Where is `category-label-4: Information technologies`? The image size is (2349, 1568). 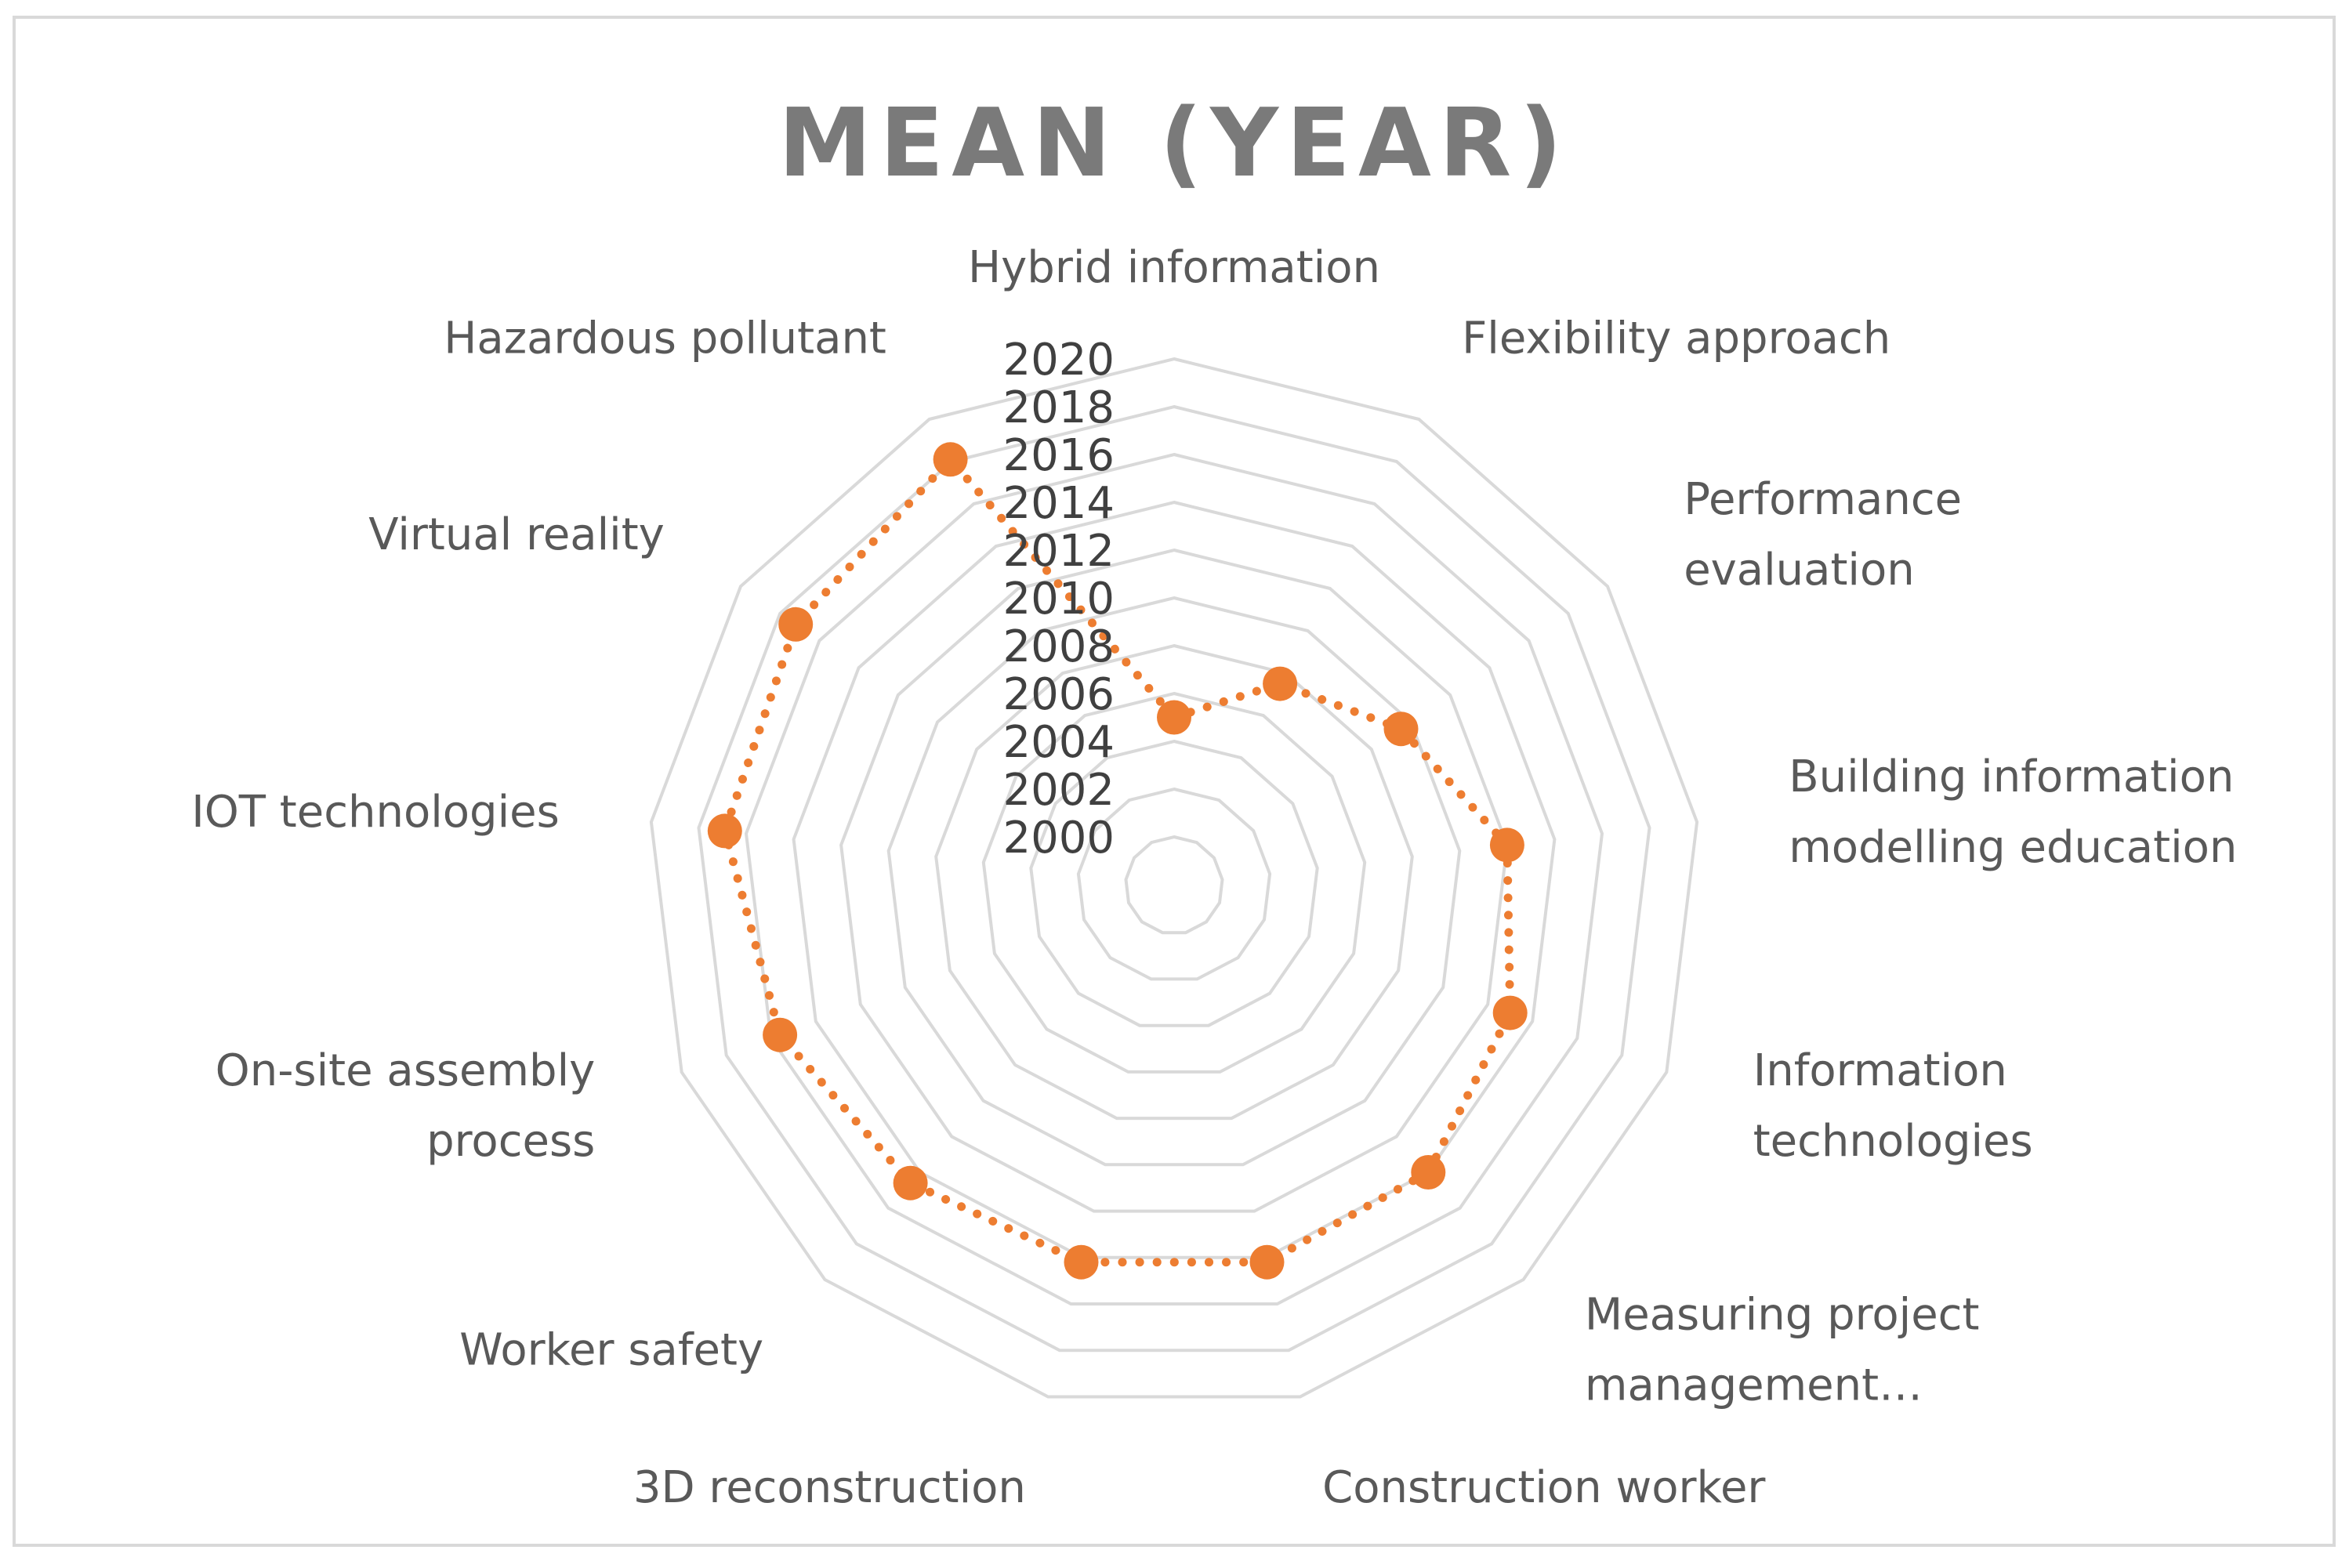
category-label-4: Information technologies is located at coordinates (1893, 1106).